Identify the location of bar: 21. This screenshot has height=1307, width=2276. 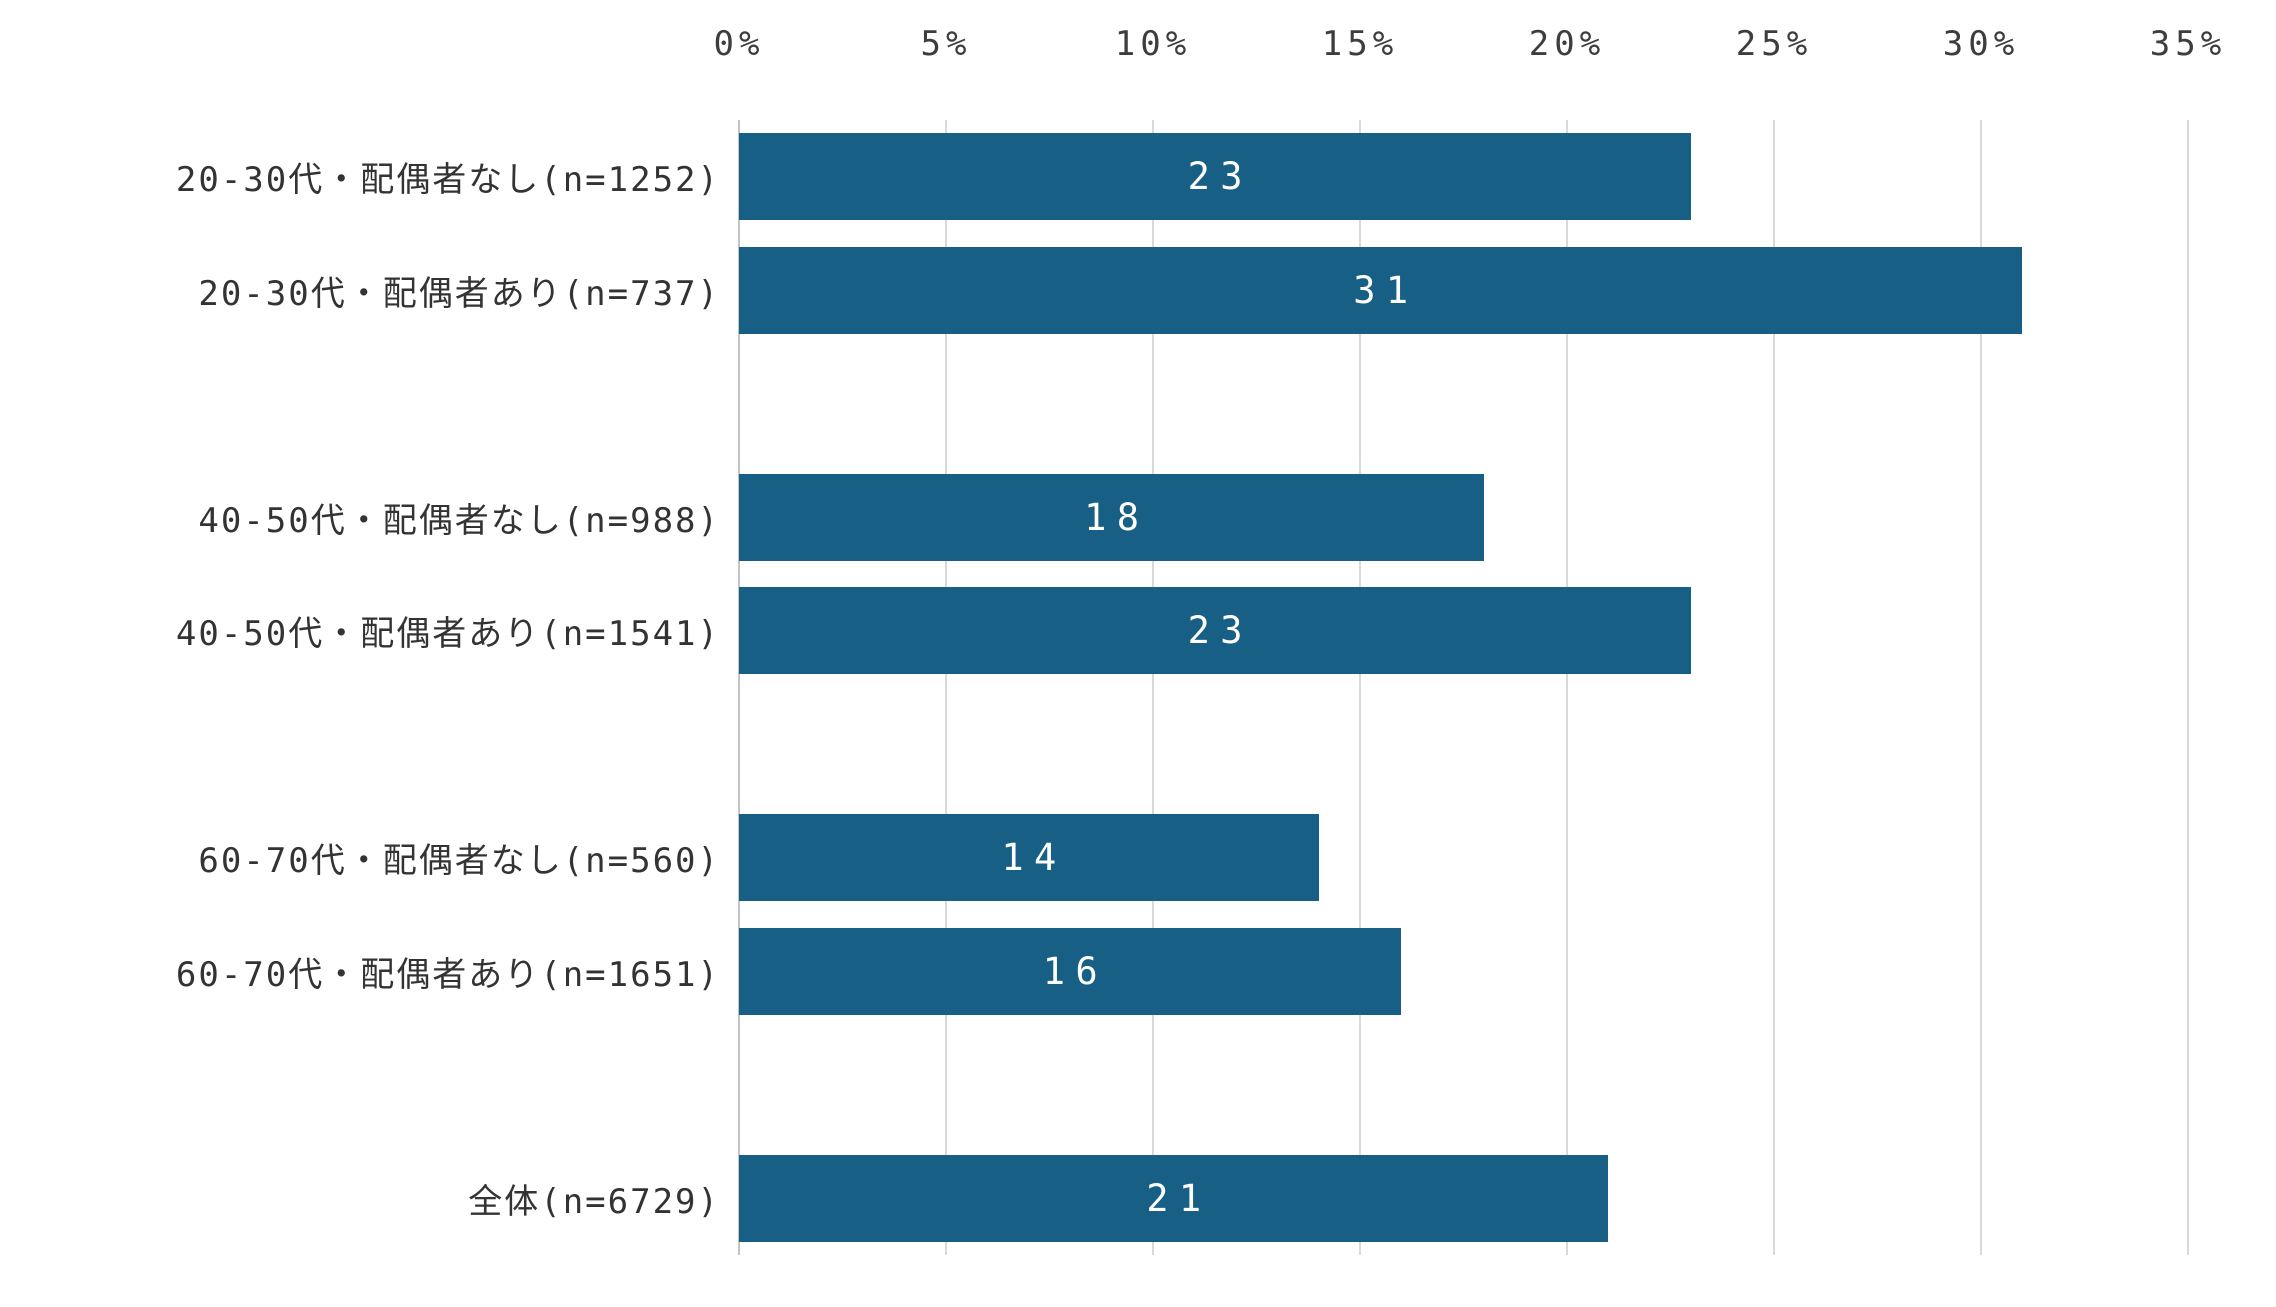
(1174, 1198).